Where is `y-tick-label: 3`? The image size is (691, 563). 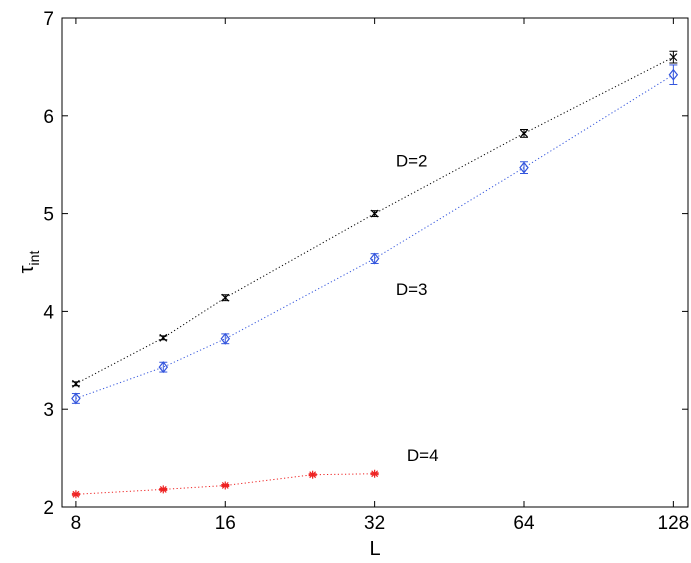
y-tick-label: 3 is located at coordinates (48, 410).